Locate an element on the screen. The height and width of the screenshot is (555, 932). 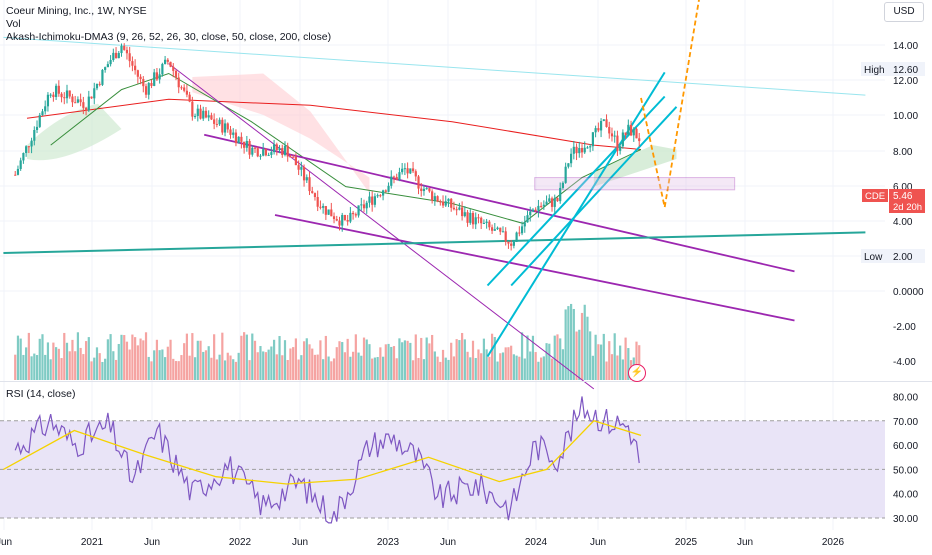
trendline-line is located at coordinates (434, 242).